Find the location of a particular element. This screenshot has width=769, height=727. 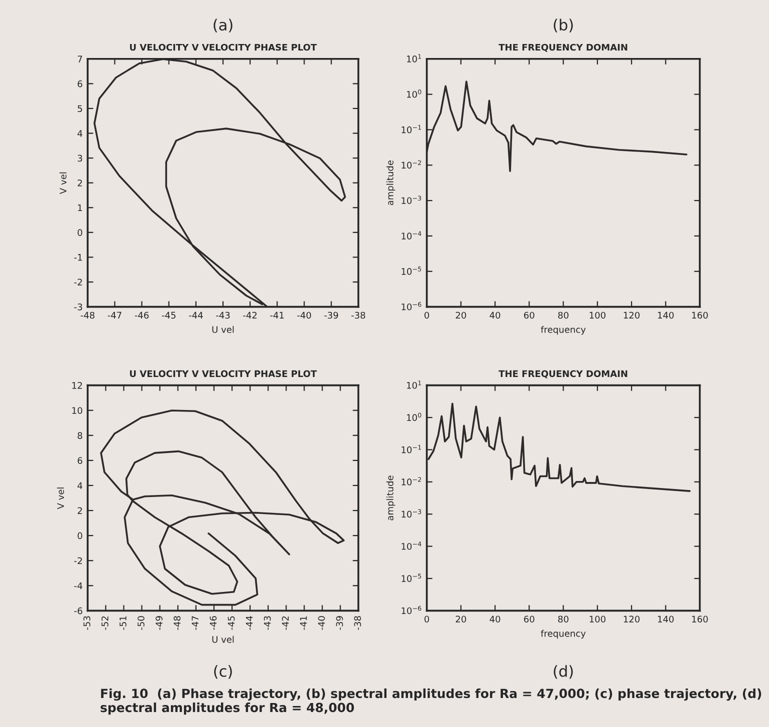

x-tick-label: -50 is located at coordinates (141, 623).